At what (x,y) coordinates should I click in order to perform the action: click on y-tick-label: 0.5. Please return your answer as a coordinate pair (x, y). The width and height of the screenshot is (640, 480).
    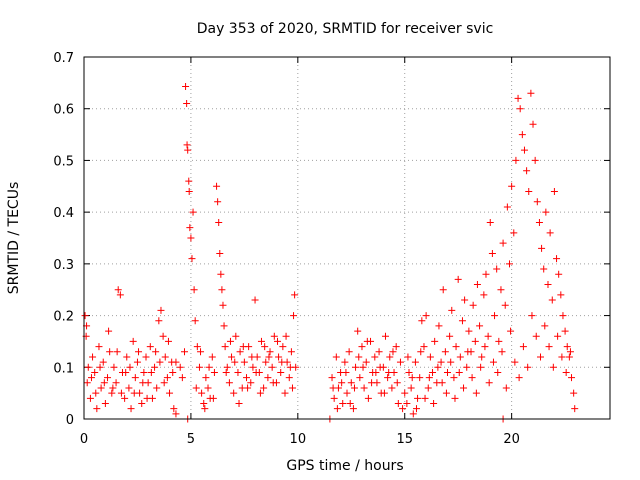
    Looking at the image, I should click on (63, 161).